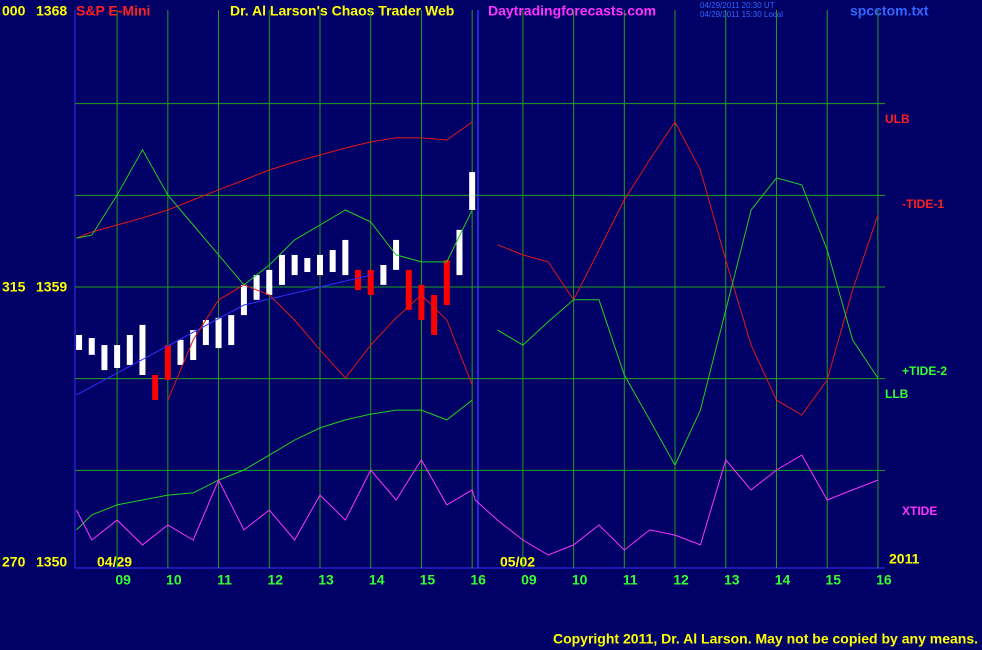 The image size is (982, 650). I want to click on series-label: XTIDE, so click(919, 511).